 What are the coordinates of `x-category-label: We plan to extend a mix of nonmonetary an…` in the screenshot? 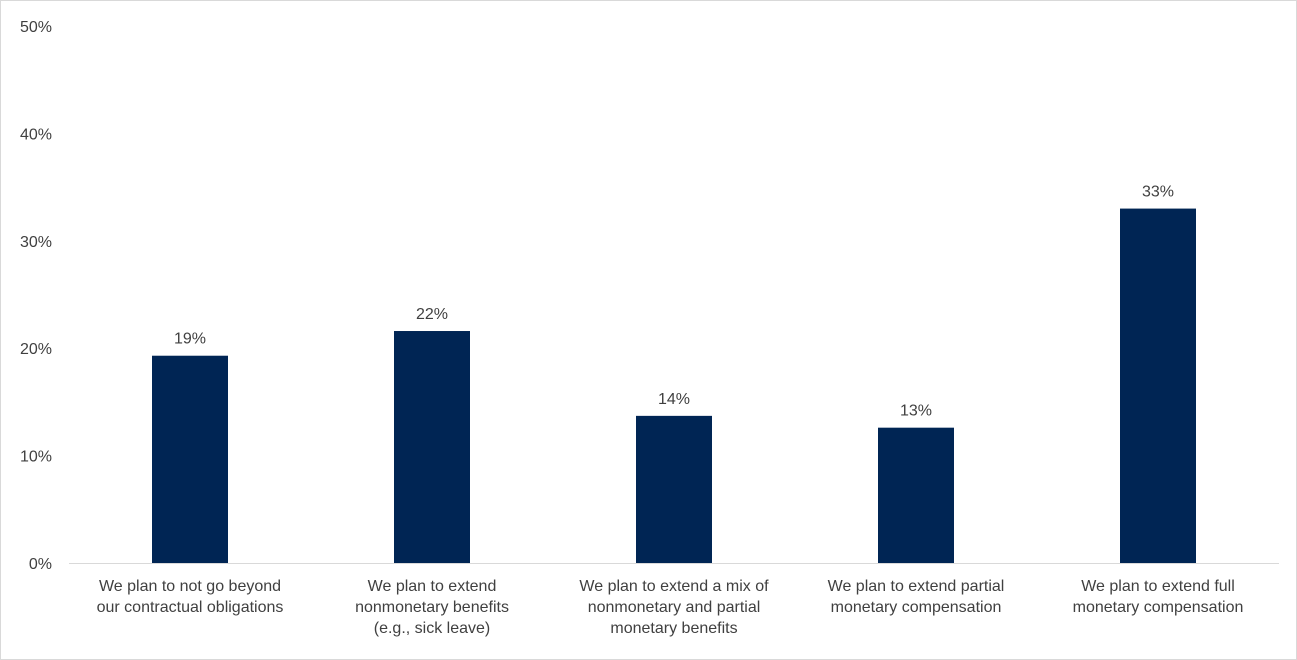 It's located at (674, 607).